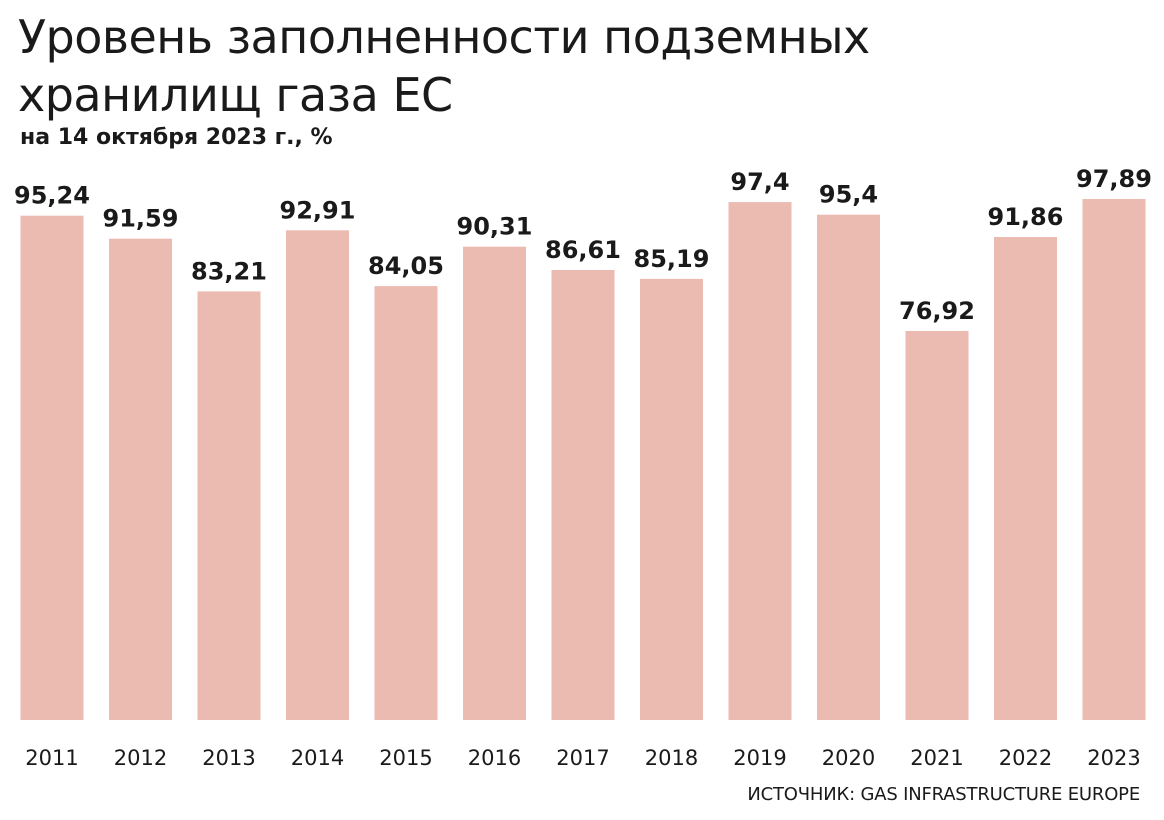  Describe the element at coordinates (937, 311) in the screenshot. I see `value-label-2021: 76,92` at that location.